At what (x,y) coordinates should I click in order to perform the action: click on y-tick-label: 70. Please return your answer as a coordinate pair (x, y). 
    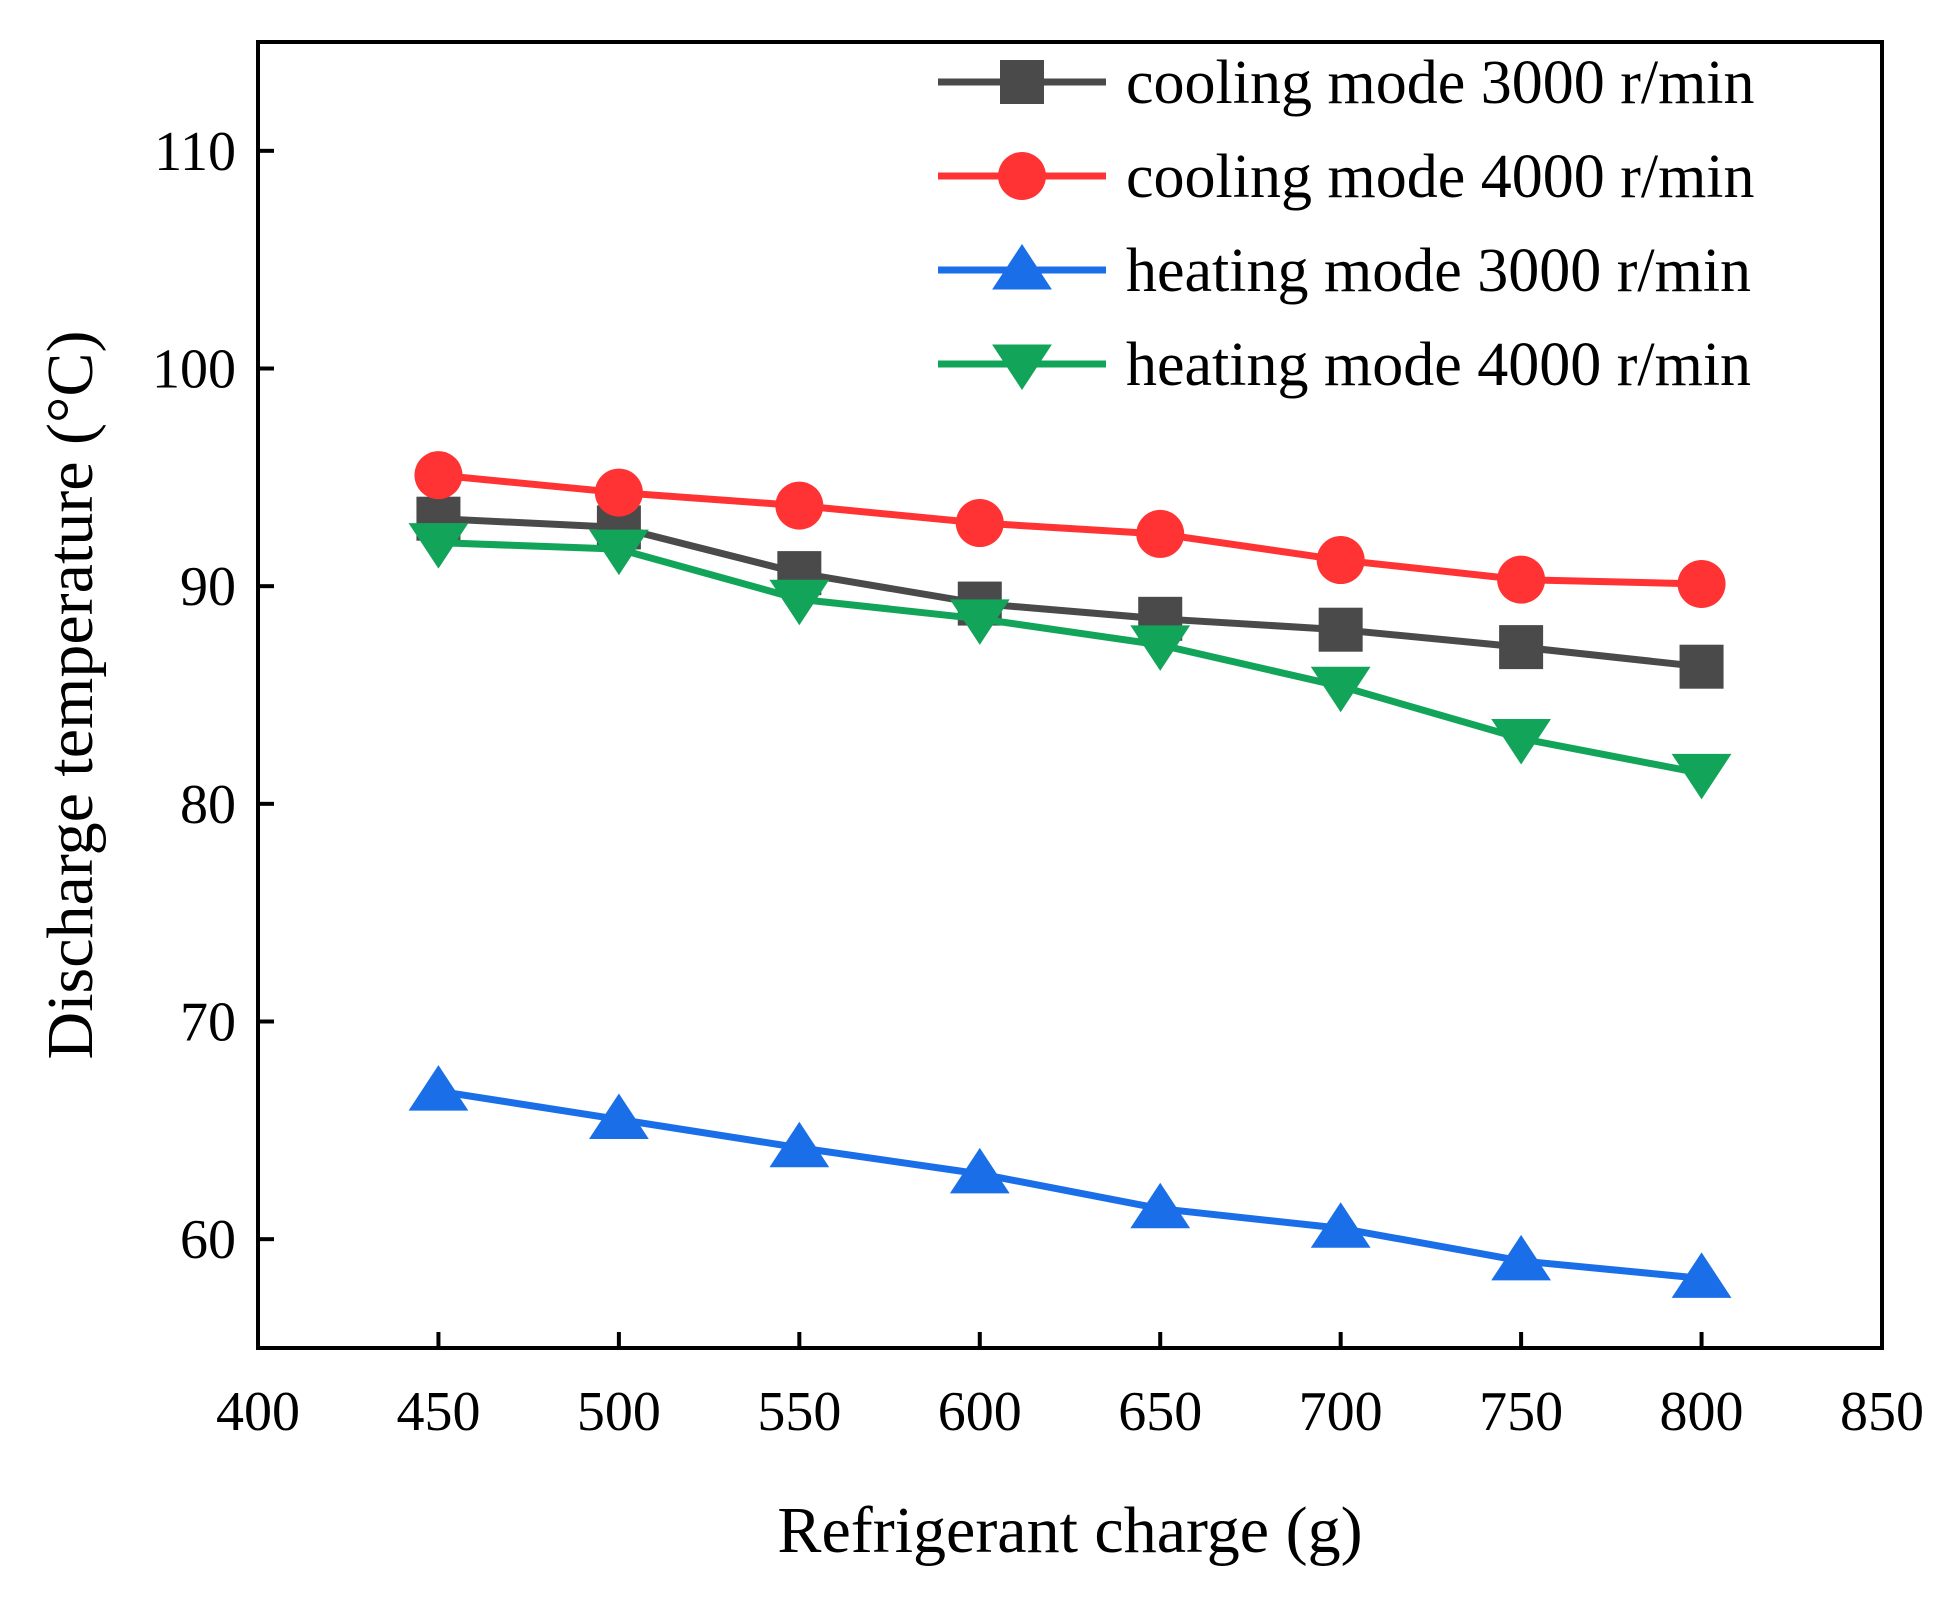
    Looking at the image, I should click on (208, 1023).